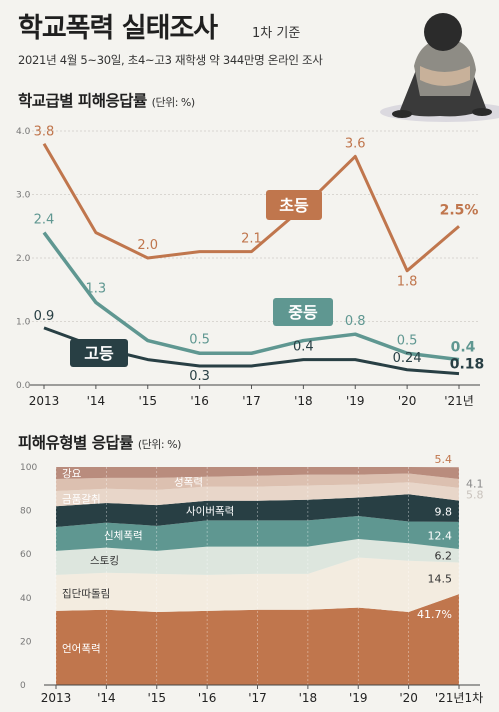 The image size is (499, 712). I want to click on area-chart-unit: (단위: %), so click(159, 444).